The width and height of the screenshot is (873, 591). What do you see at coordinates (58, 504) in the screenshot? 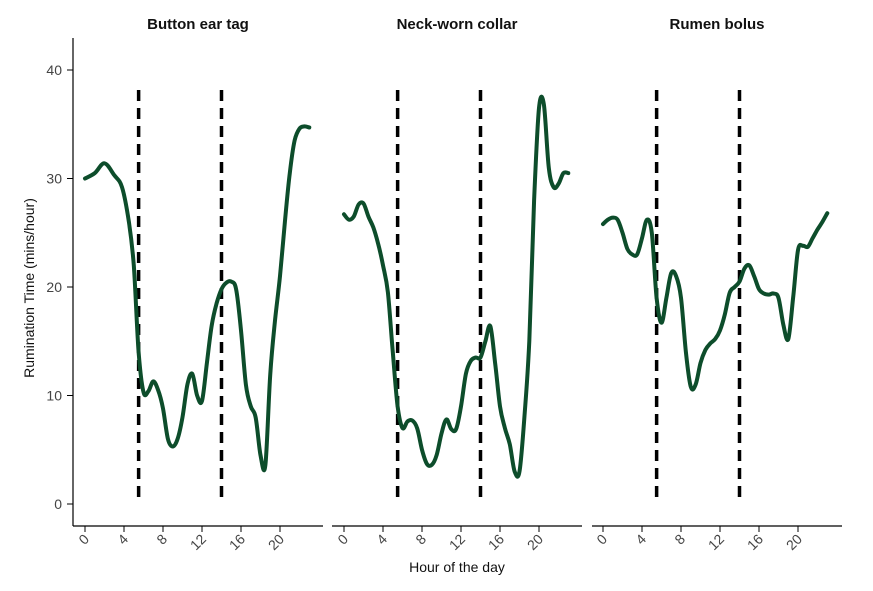
I see `y-tick-label: 0` at bounding box center [58, 504].